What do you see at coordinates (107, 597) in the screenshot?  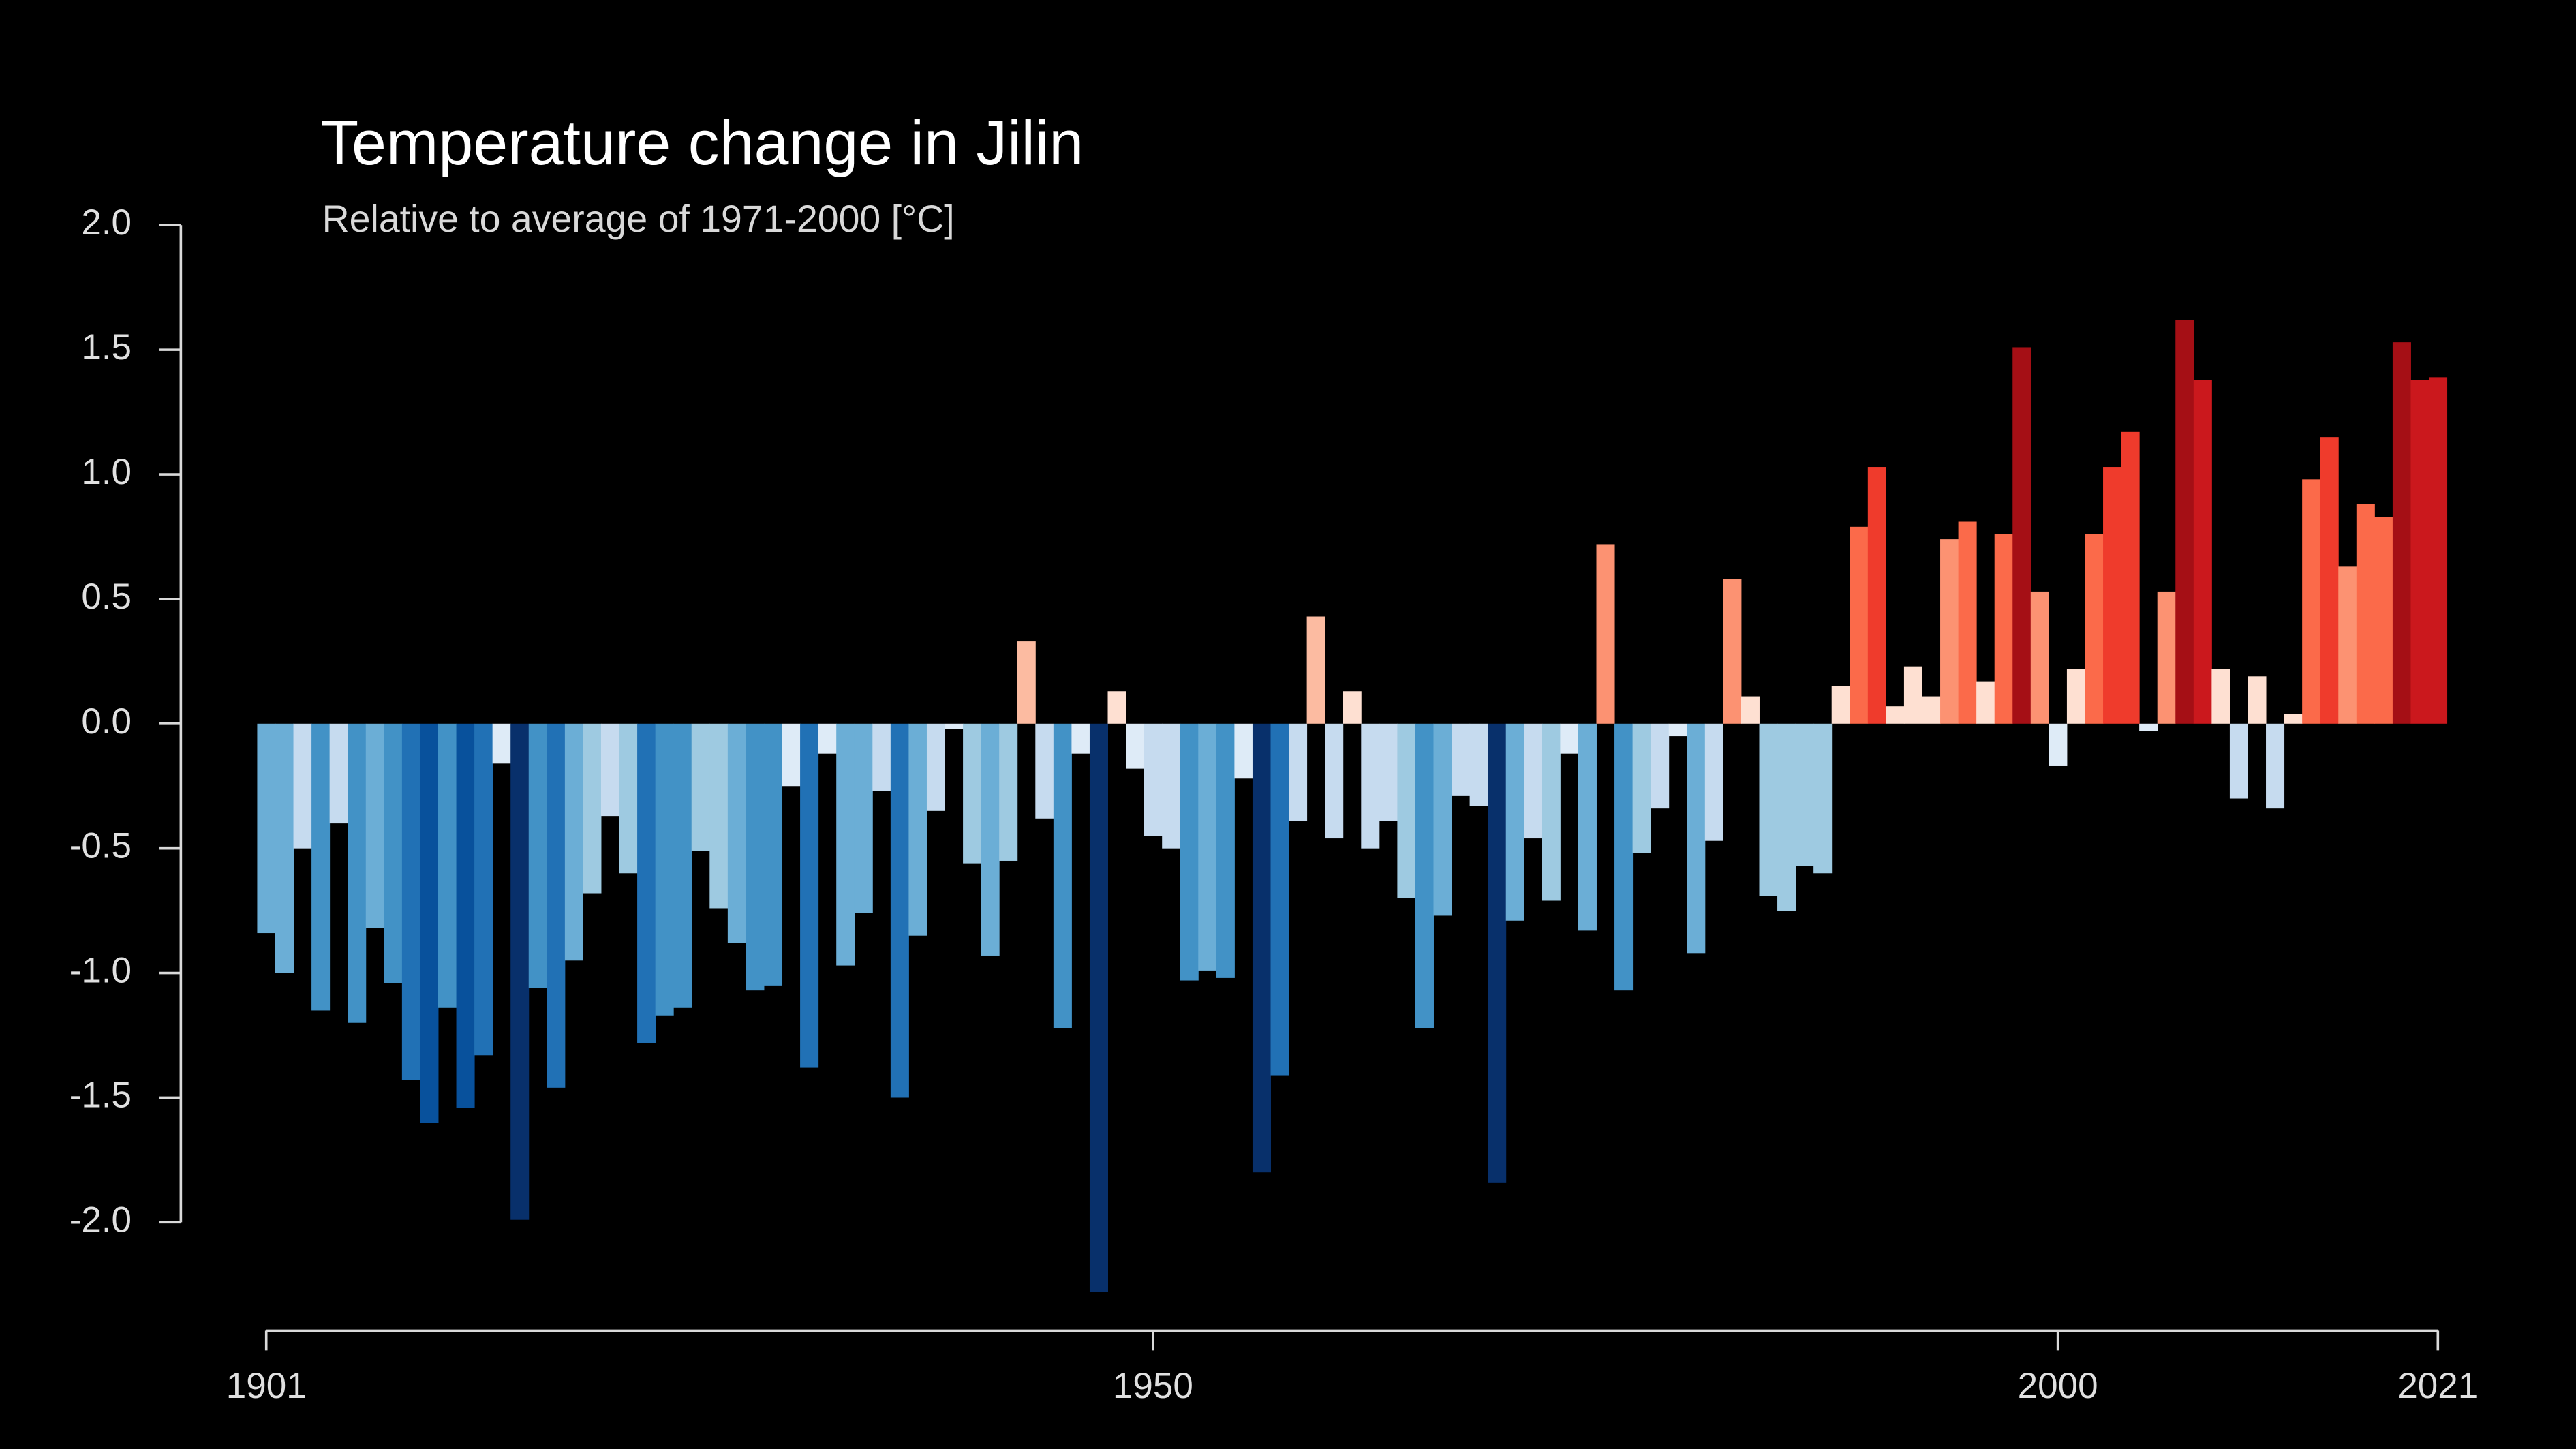 I see `y-tick-label: 0.5` at bounding box center [107, 597].